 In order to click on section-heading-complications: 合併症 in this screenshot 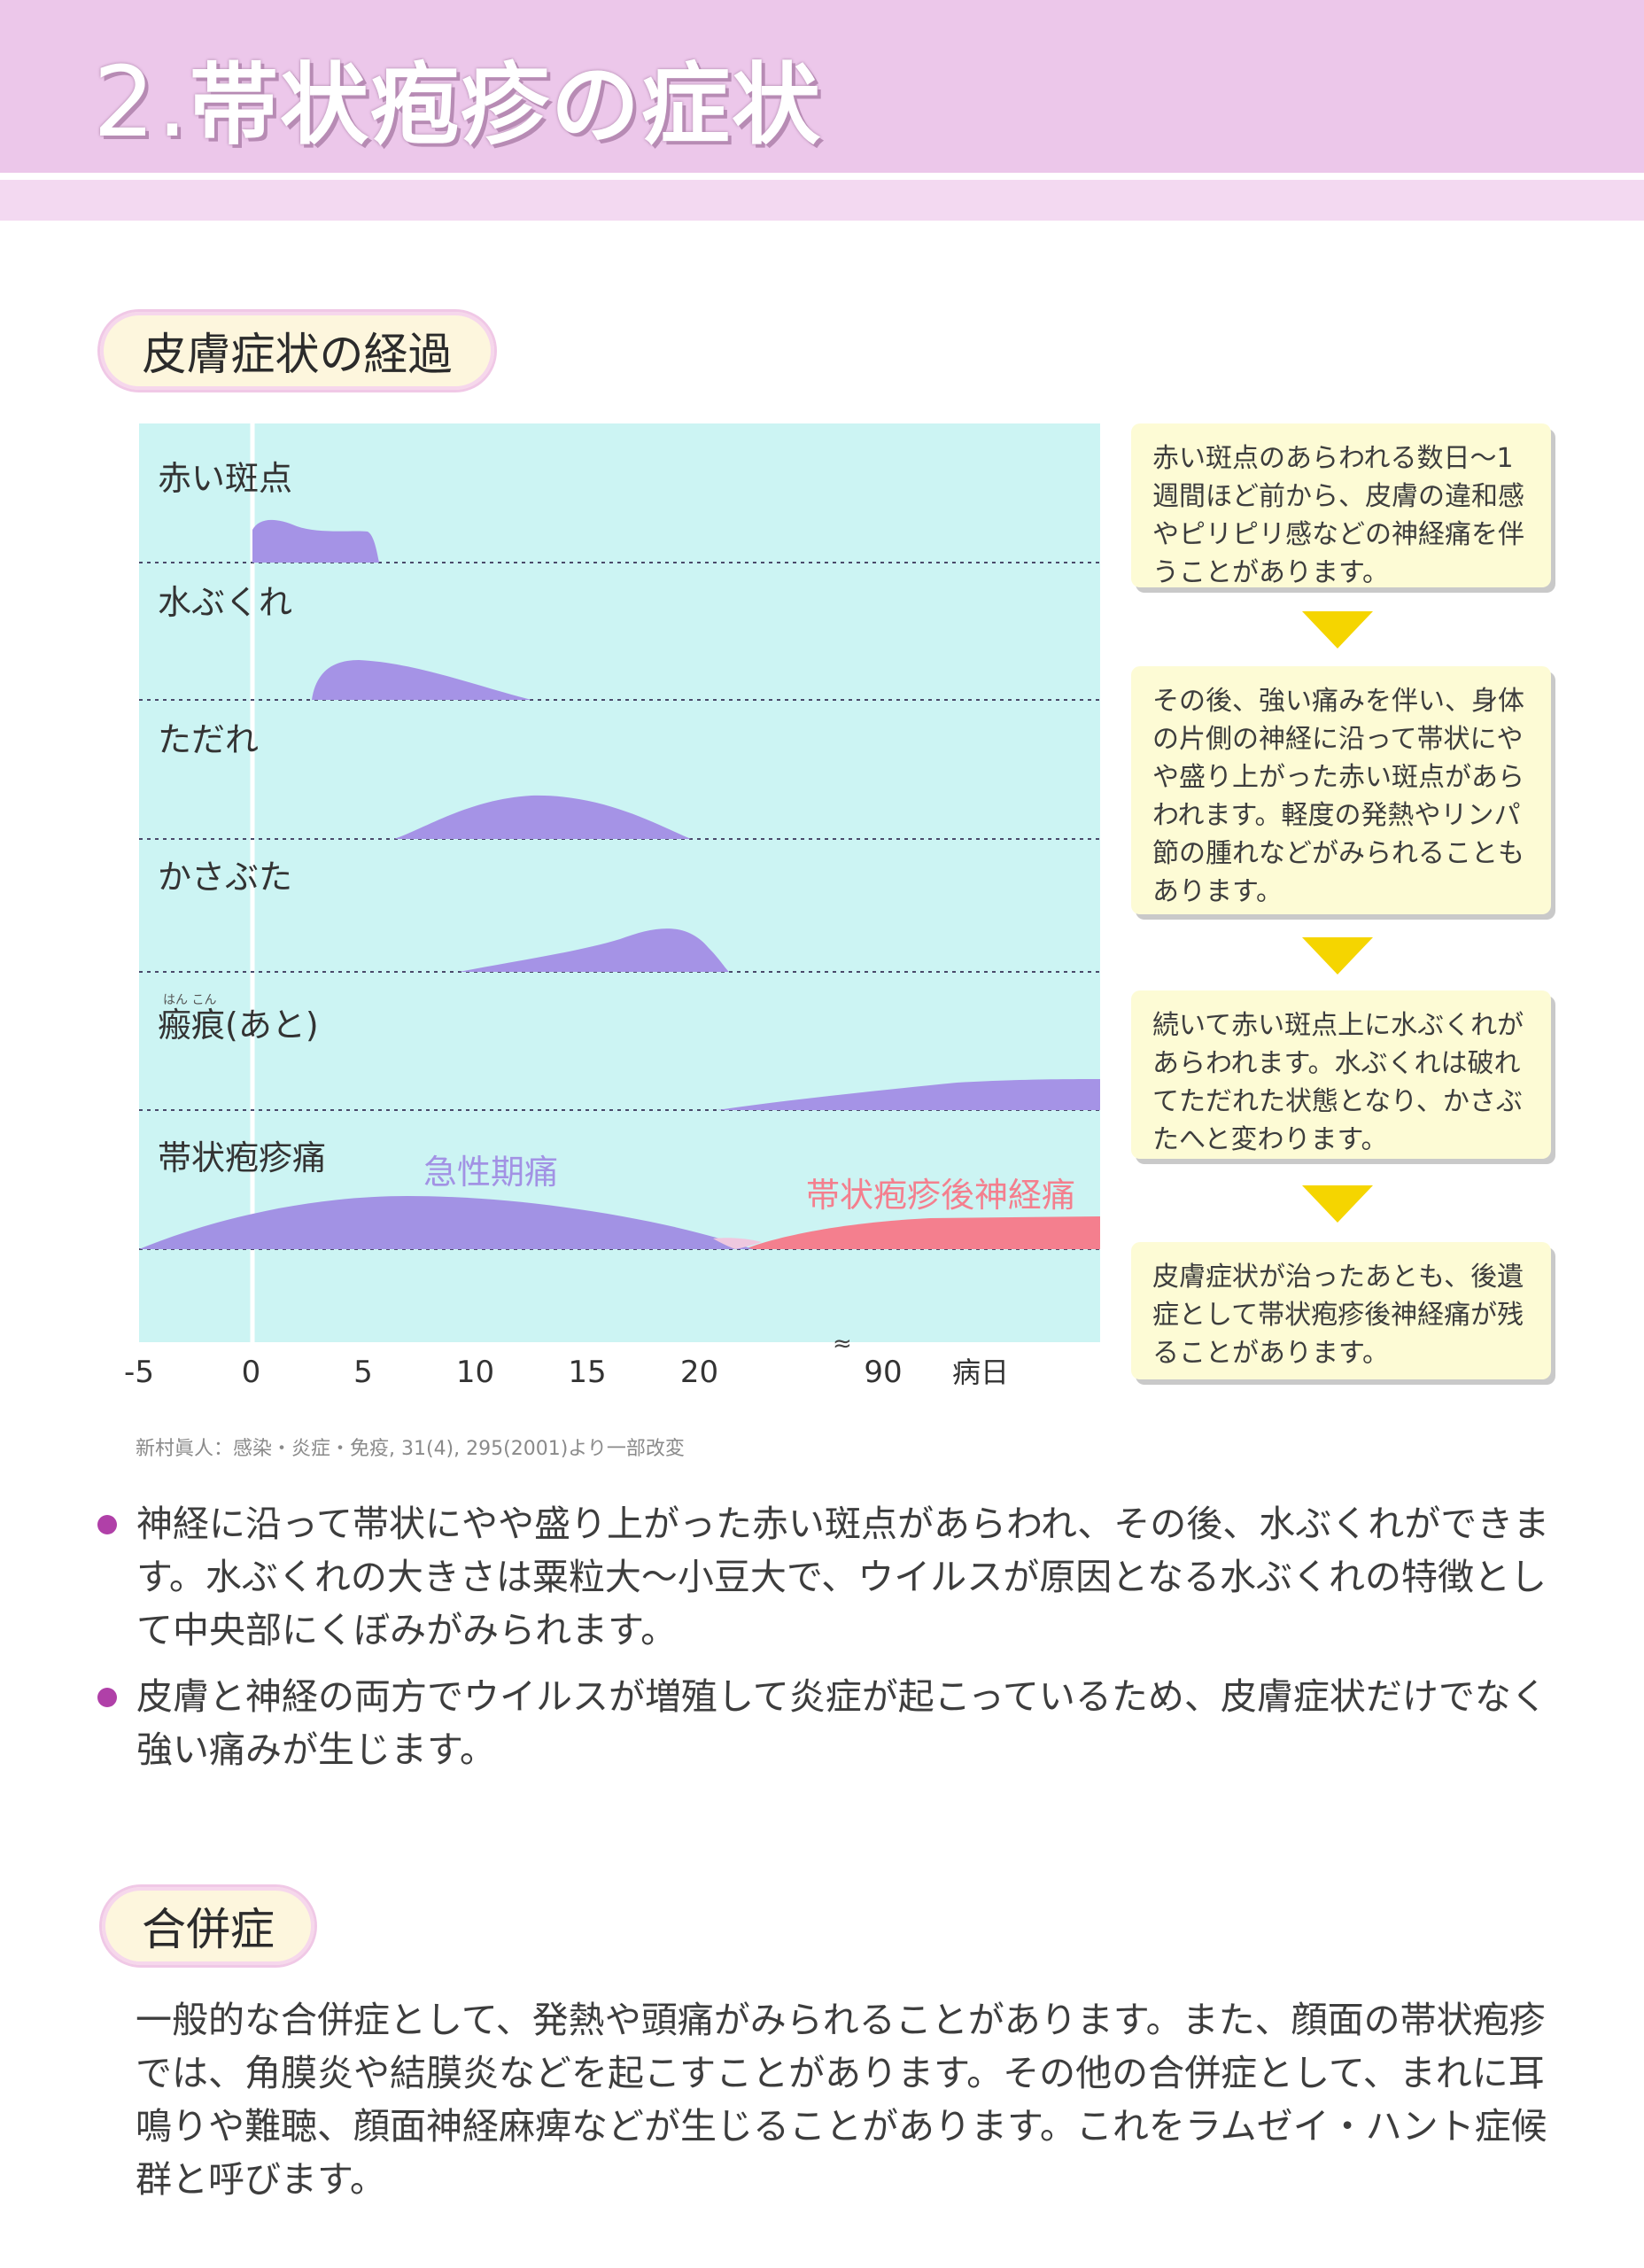, I will do `click(208, 1926)`.